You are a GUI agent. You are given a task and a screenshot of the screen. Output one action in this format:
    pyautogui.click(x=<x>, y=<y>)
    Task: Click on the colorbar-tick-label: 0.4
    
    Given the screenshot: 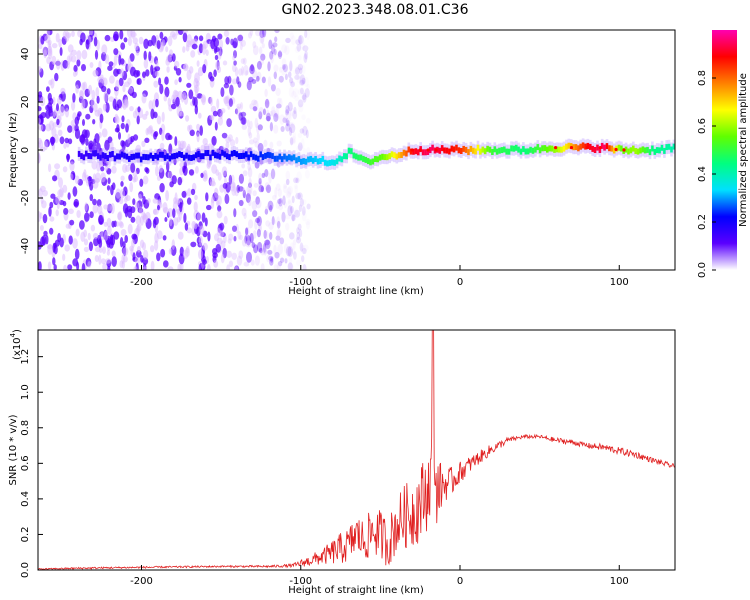 What is the action you would take?
    pyautogui.click(x=702, y=174)
    